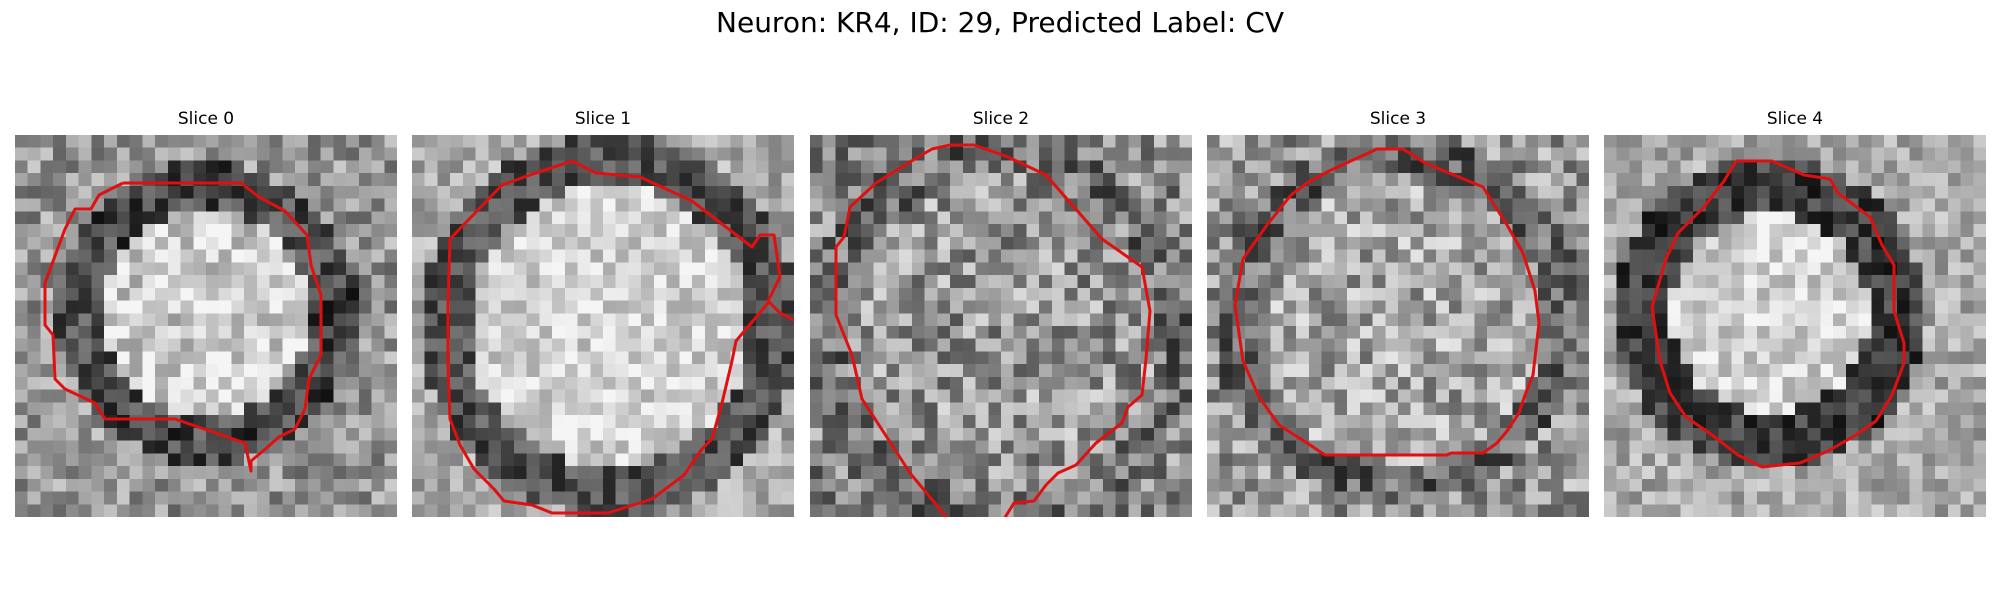 This screenshot has width=2000, height=600. Describe the element at coordinates (1398, 119) in the screenshot. I see `slice-title-3: Slice 3` at that location.